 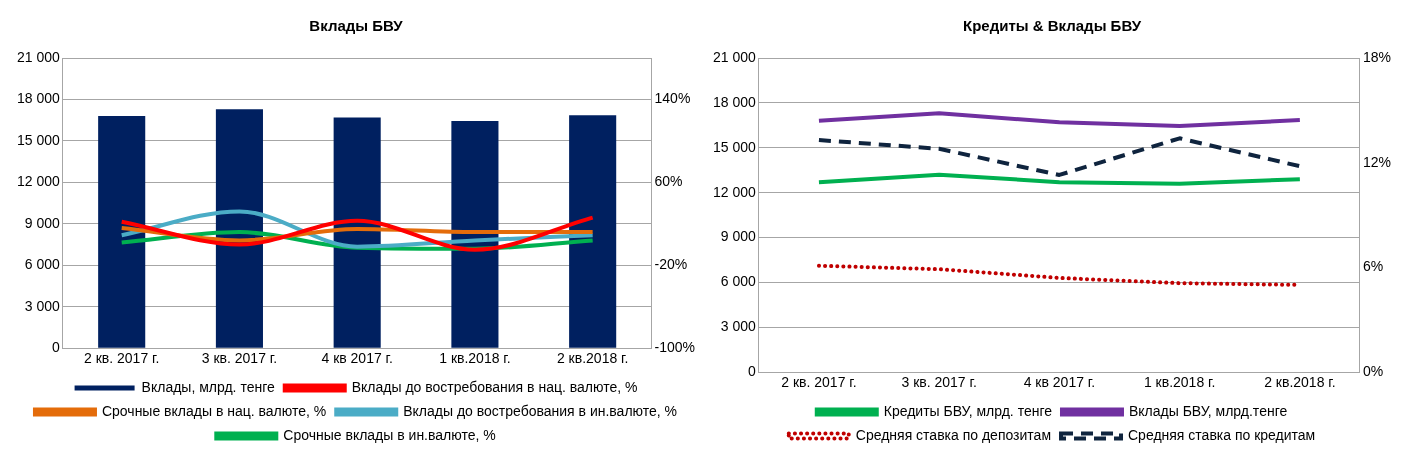 I want to click on y2-tick-label: -20%, so click(x=671, y=264).